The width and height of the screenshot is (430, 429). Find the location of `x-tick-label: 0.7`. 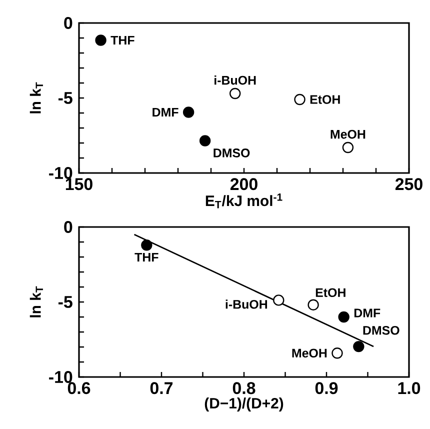

x-tick-label: 0.7 is located at coordinates (161, 388).